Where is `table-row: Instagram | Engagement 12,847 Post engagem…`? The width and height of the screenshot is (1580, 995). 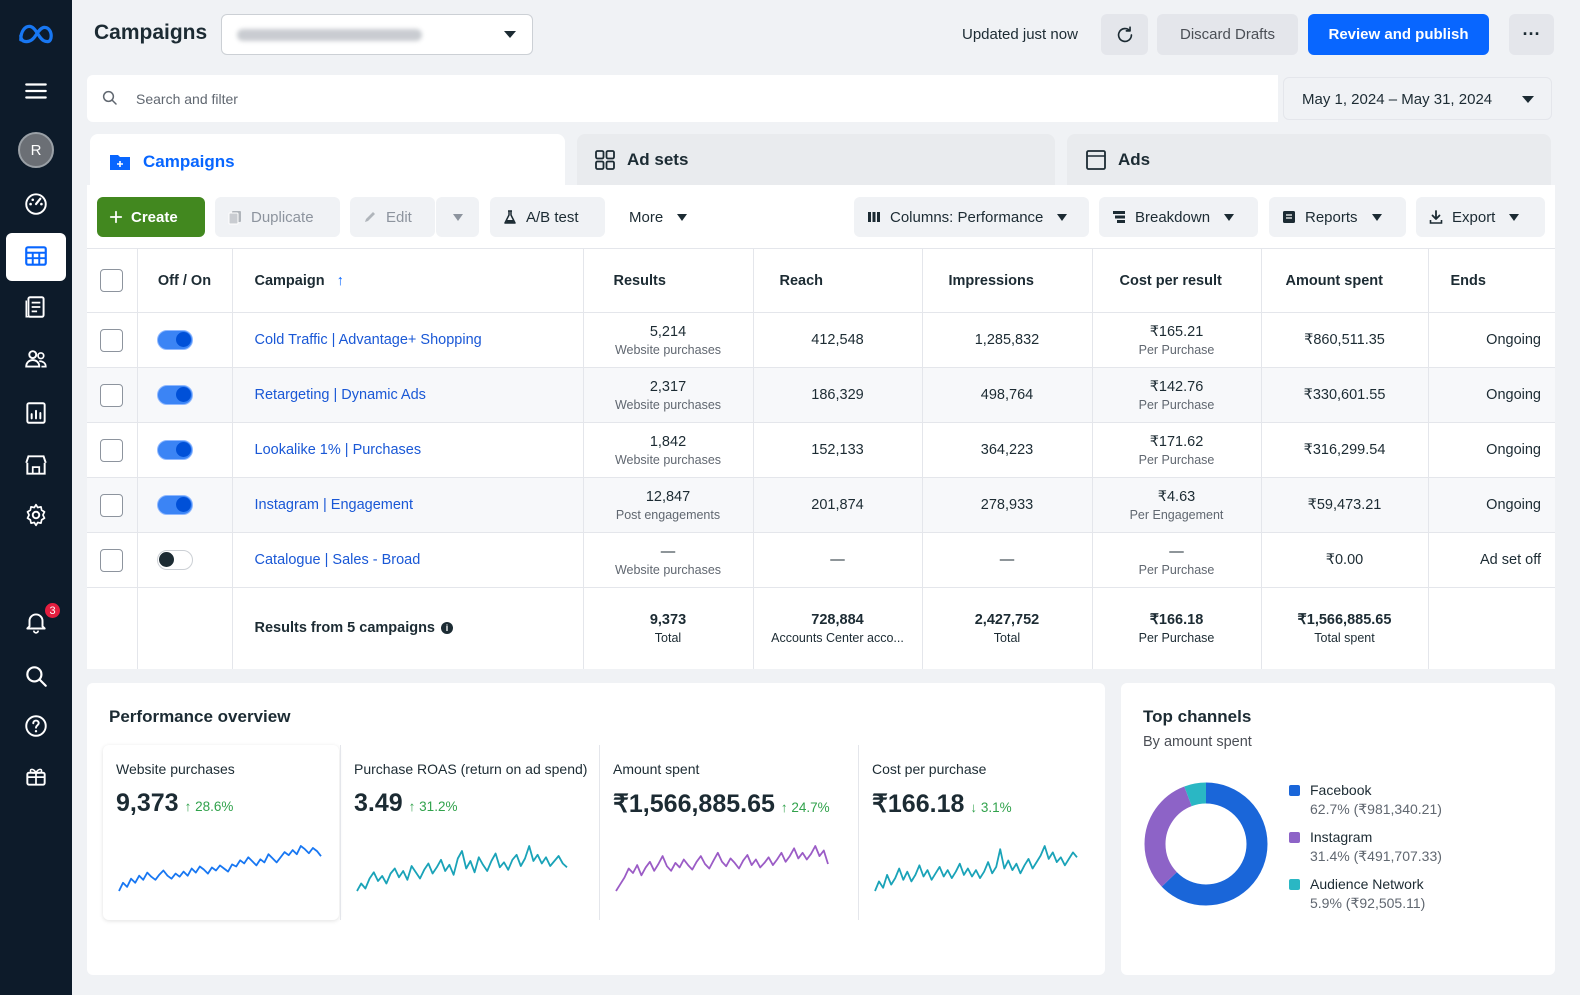 table-row: Instagram | Engagement 12,847 Post engagem… is located at coordinates (821, 505).